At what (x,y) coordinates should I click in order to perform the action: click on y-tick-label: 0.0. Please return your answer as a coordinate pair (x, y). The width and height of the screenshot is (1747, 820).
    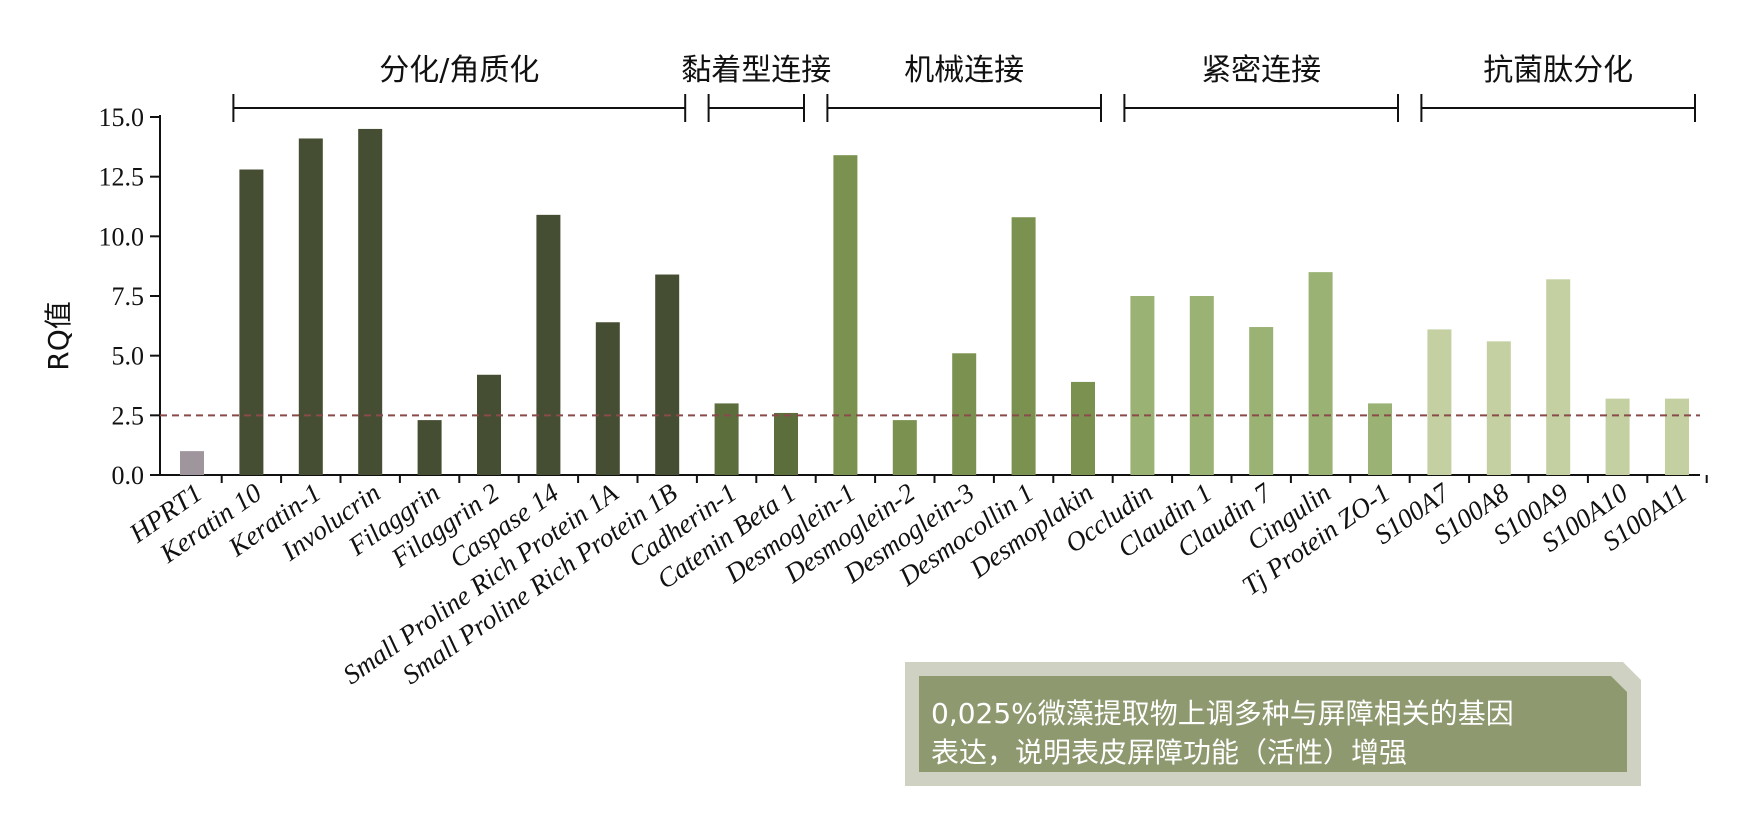
    Looking at the image, I should click on (128, 475).